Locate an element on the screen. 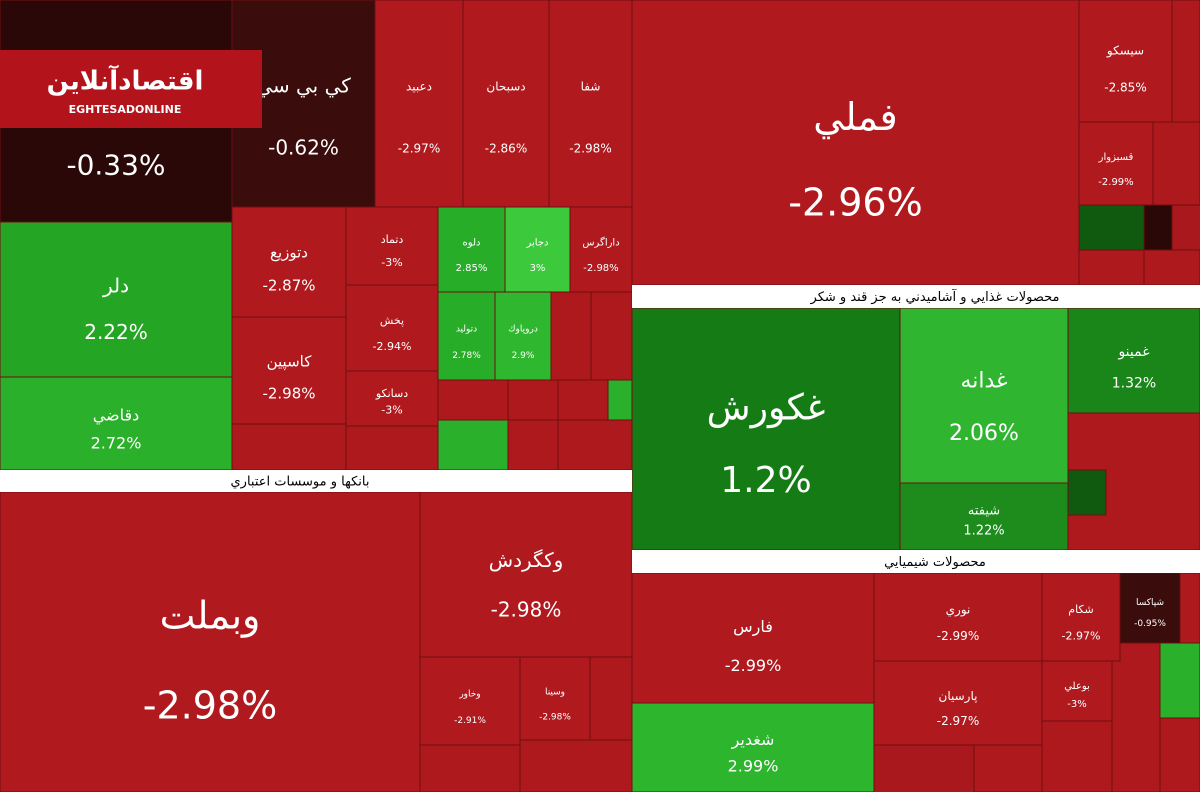  tile-name: غمينو is located at coordinates (1133, 352).